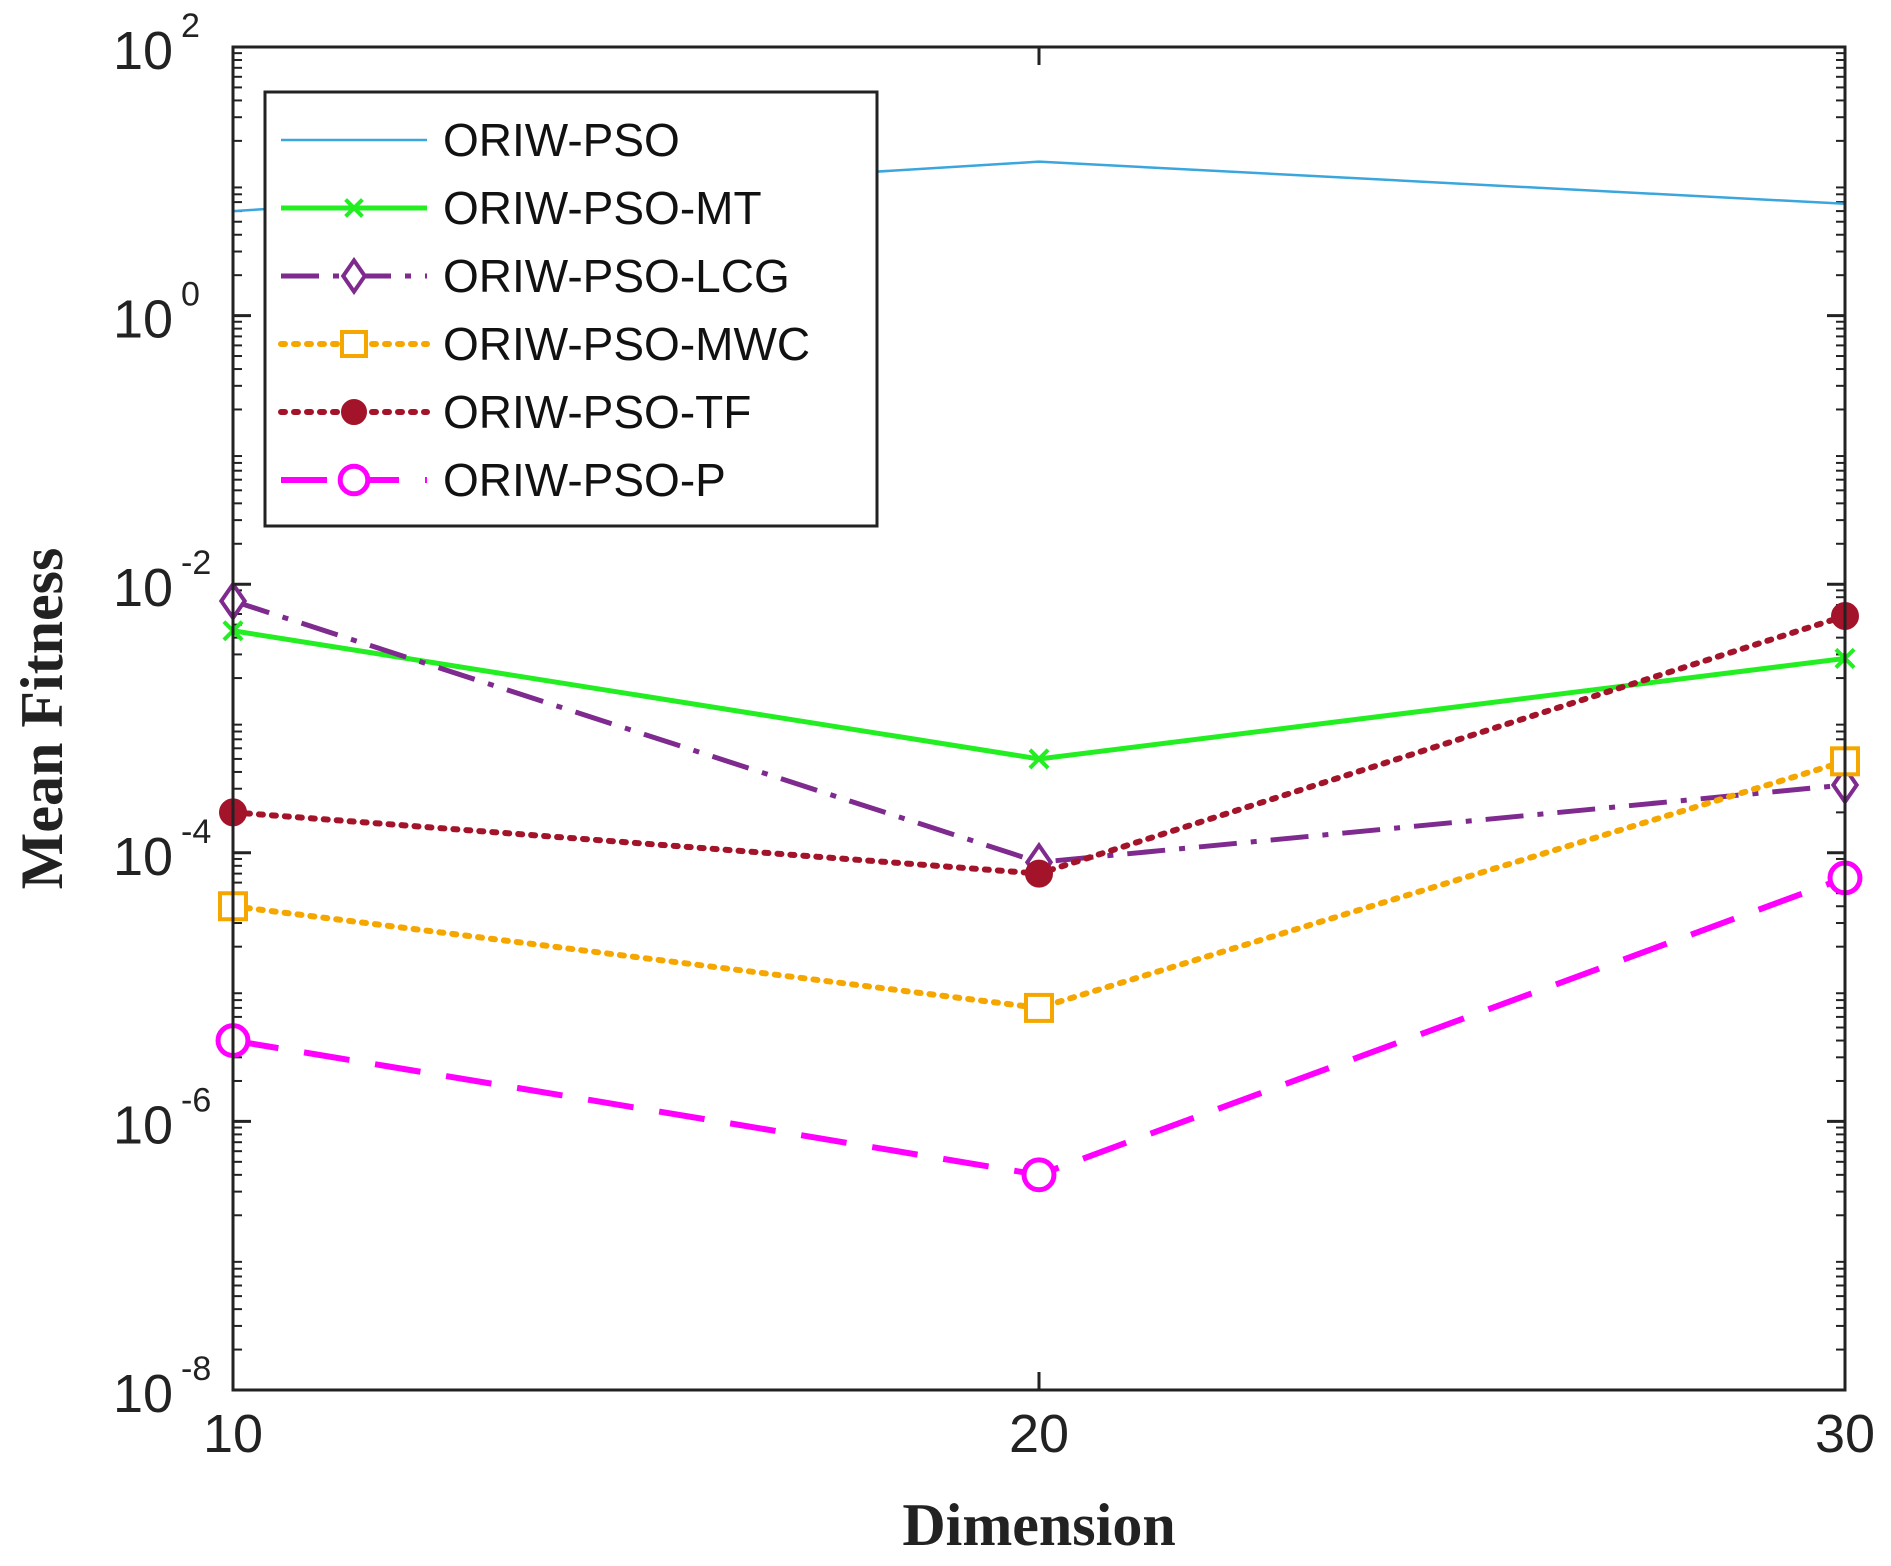 The width and height of the screenshot is (1891, 1566). I want to click on y-tick-exponent: -6, so click(196, 1100).